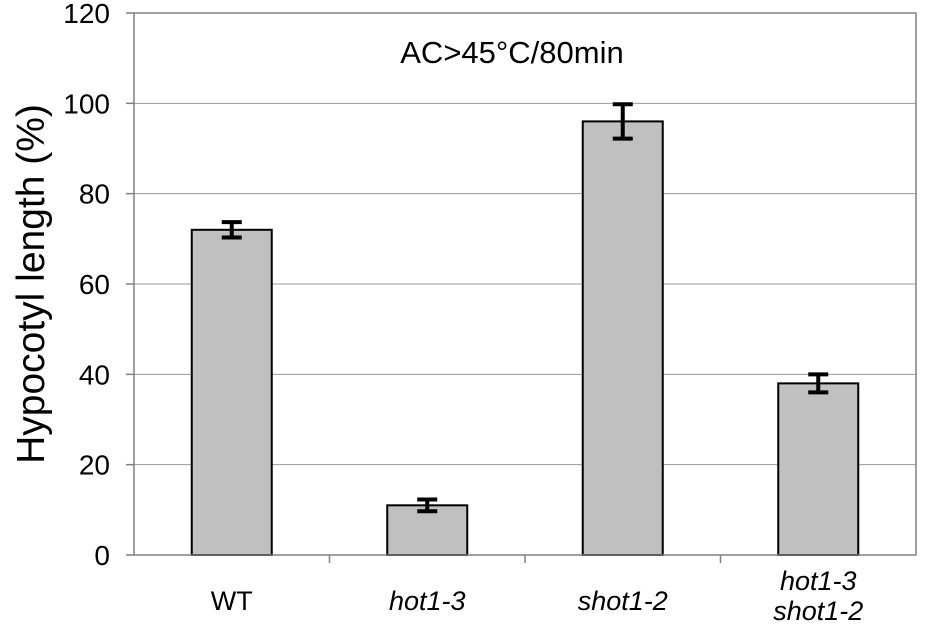 This screenshot has height=637, width=929. Describe the element at coordinates (86, 14) in the screenshot. I see `y-tick-label: 120` at that location.